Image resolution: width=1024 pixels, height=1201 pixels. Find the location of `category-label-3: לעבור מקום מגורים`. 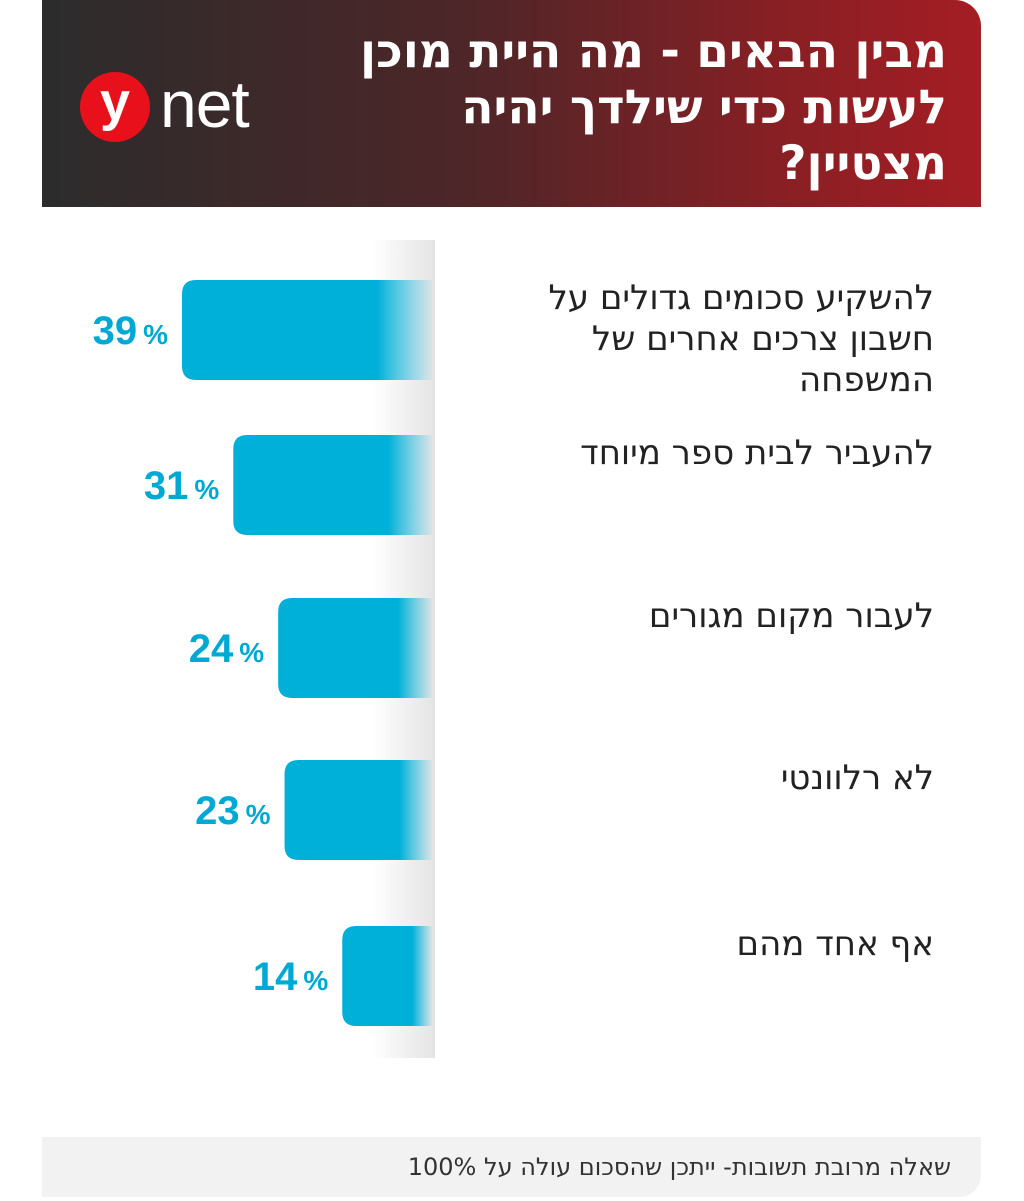

category-label-3: לעבור מקום מגורים is located at coordinates (791, 616).